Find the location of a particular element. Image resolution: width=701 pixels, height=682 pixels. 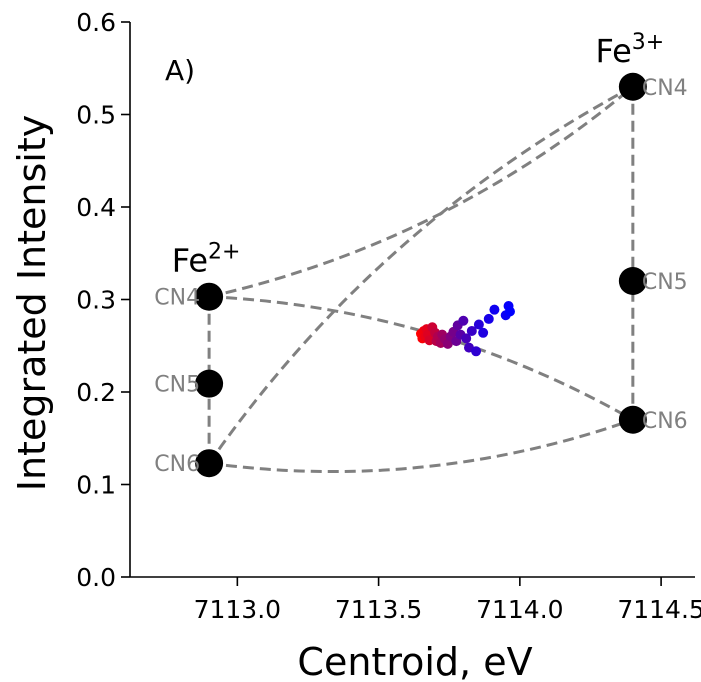

x-tick-label: 7114.5 is located at coordinates (659, 609).